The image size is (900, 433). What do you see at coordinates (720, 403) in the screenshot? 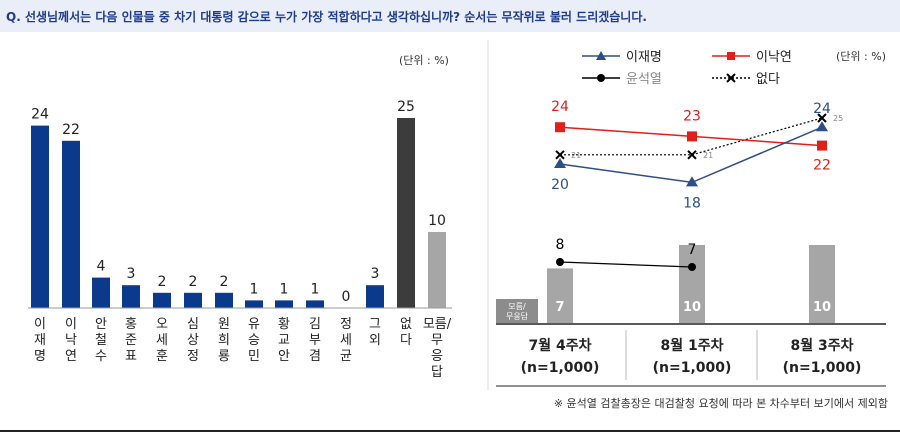
I see `footnote: ※ 윤석열 검찰총장은 대검찰청 요청에 따라 본 차수부터 보기에서 제외함` at bounding box center [720, 403].